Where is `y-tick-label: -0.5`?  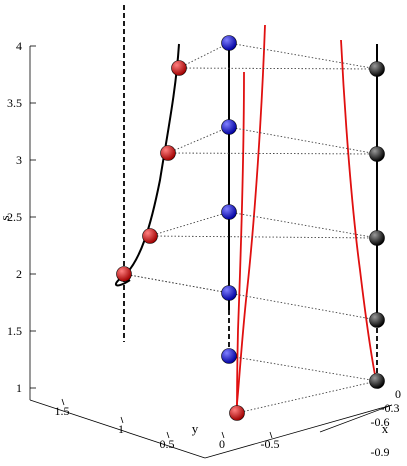
y-tick-label: -0.5 is located at coordinates (270, 444).